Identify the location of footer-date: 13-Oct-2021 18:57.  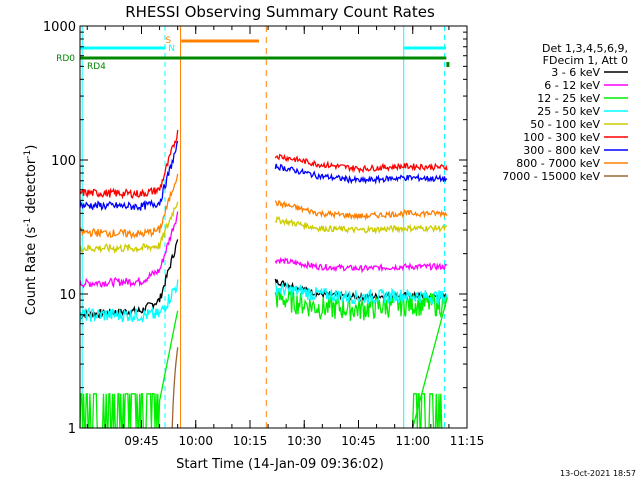
(598, 473).